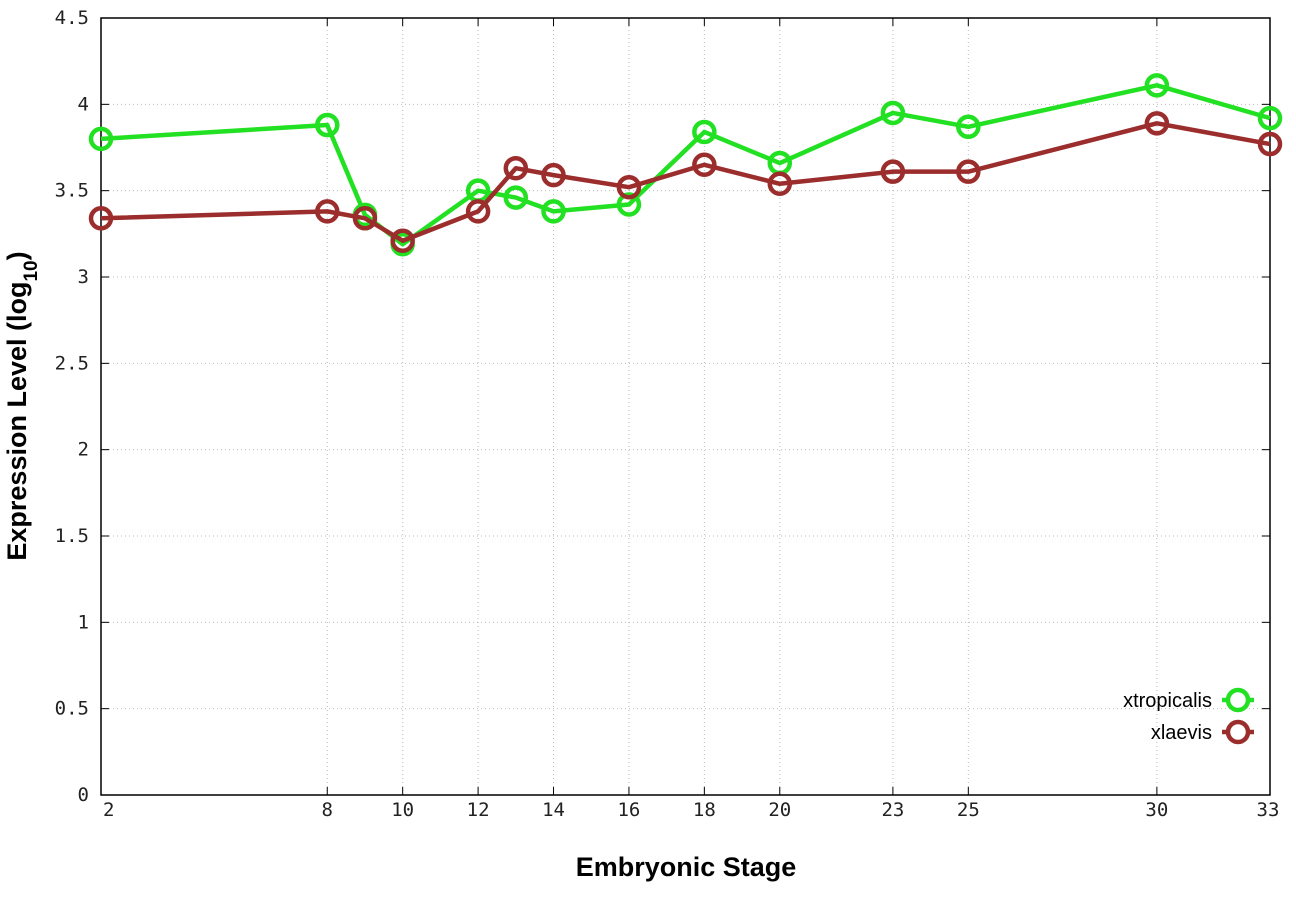  I want to click on x-tick-label: 33, so click(1268, 810).